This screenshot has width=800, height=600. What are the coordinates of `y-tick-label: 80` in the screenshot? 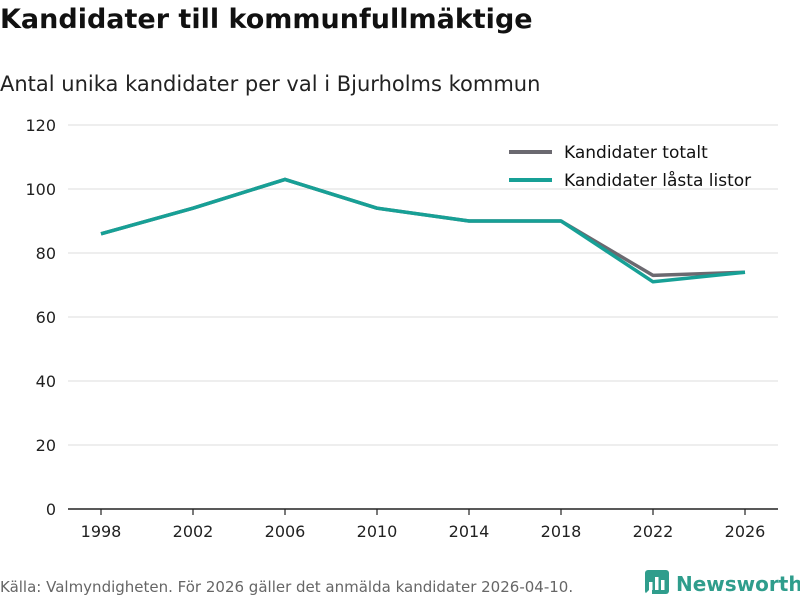 It's located at (46, 253).